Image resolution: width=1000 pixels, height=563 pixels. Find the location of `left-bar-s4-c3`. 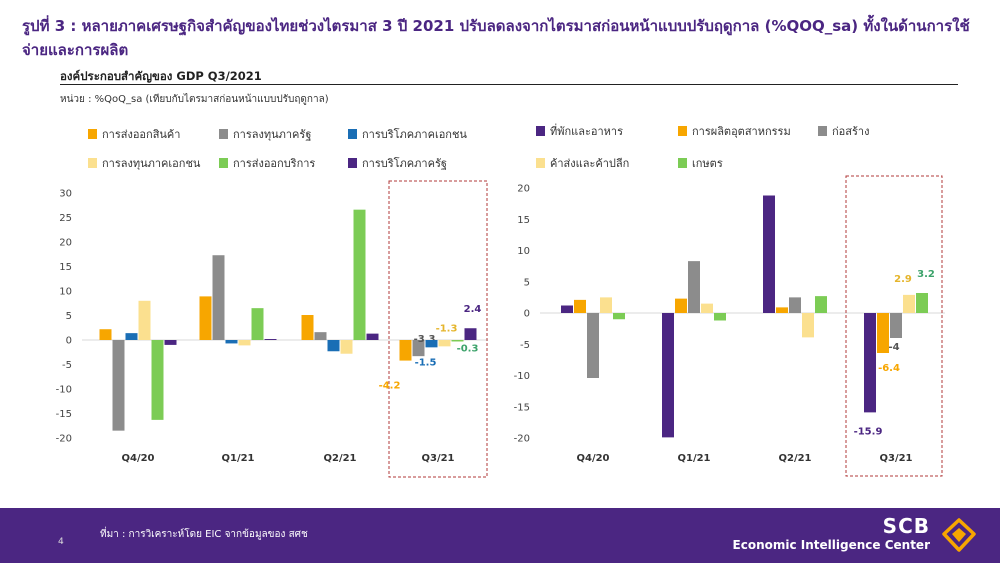

left-bar-s4-c3 is located at coordinates (457, 341).